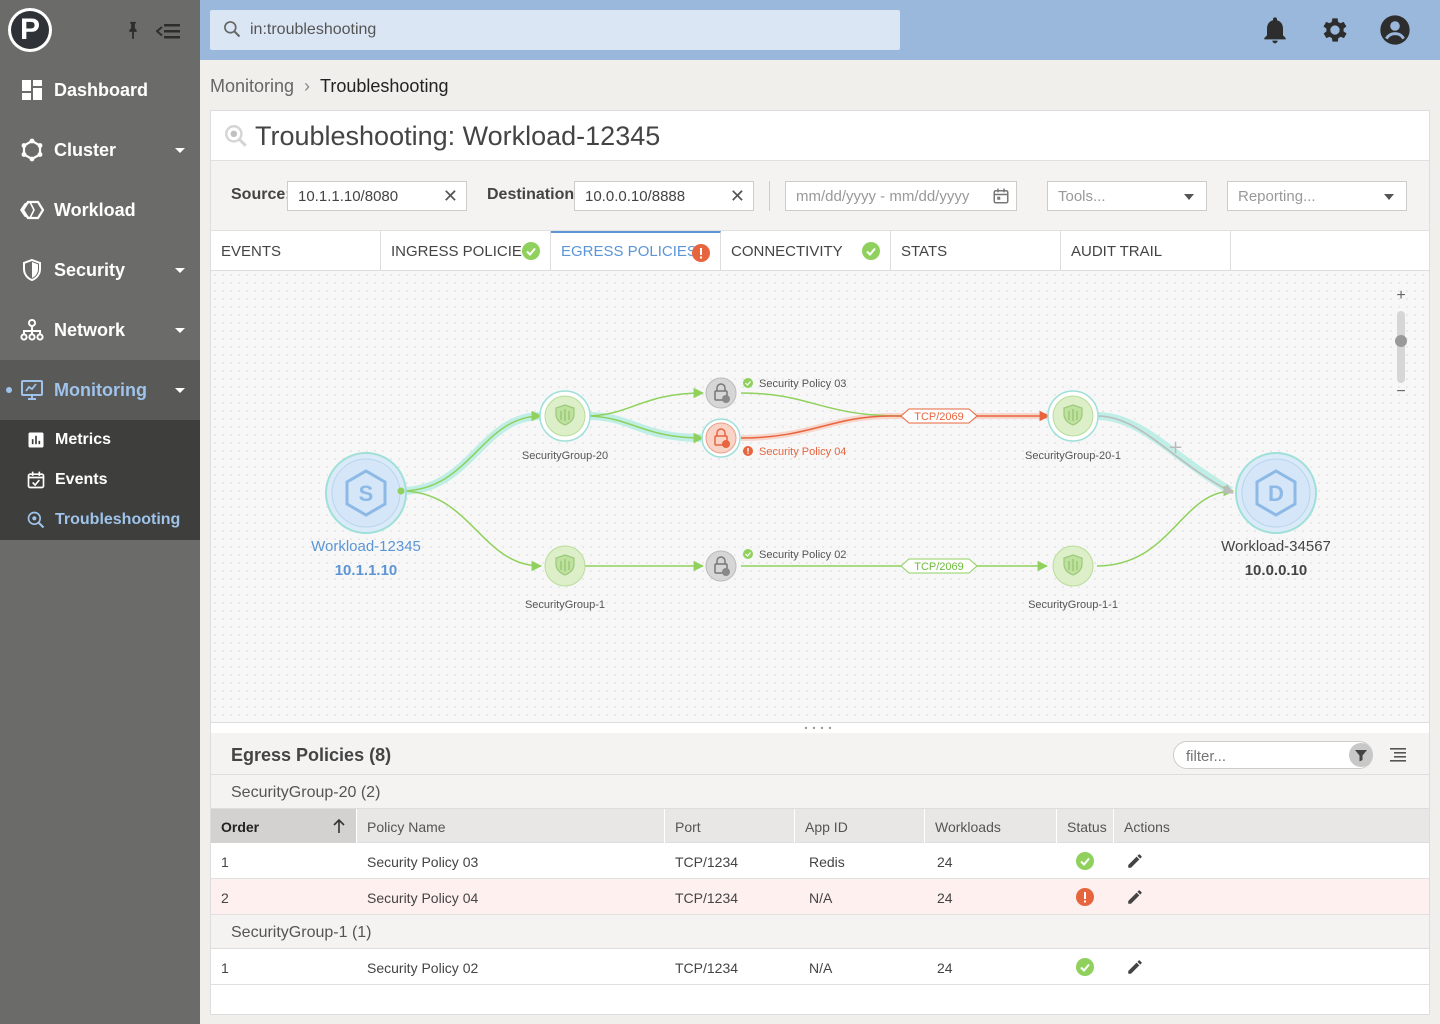  What do you see at coordinates (664, 196) in the screenshot?
I see `destination-field: 10.0.0.10/8888 ✕` at bounding box center [664, 196].